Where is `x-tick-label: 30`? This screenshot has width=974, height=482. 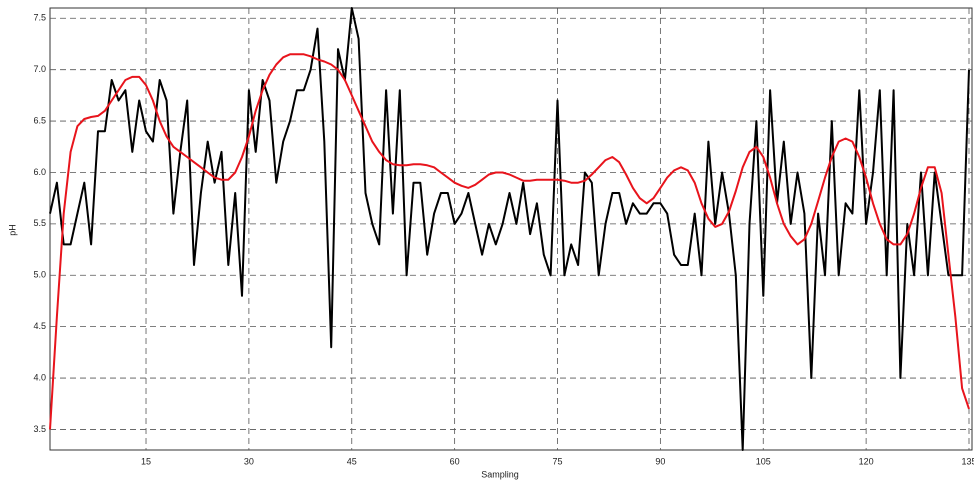
x-tick-label: 30 is located at coordinates (249, 461).